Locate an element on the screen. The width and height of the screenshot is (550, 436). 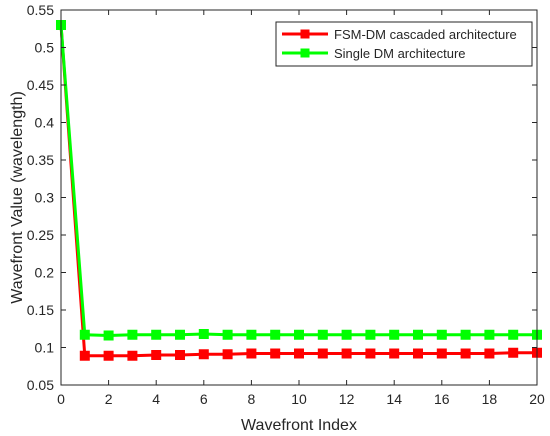
y-tick-label: 0.25 is located at coordinates (40, 235).